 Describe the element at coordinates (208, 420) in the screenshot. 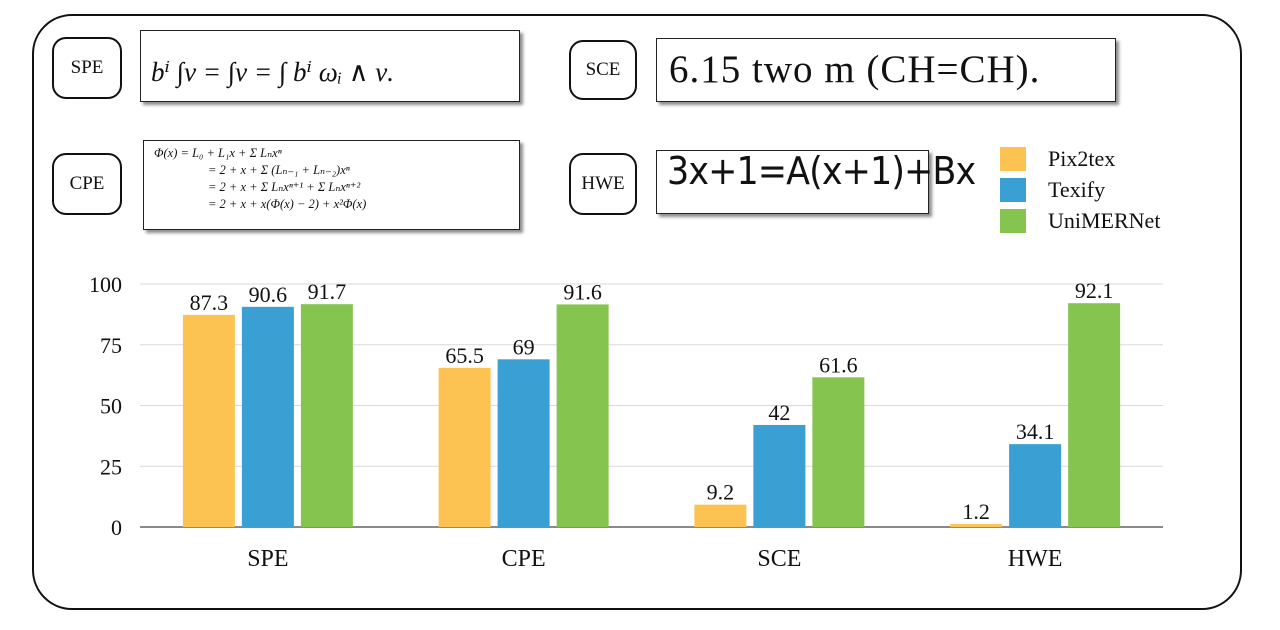

I see `bar-pix2tex-spe` at that location.